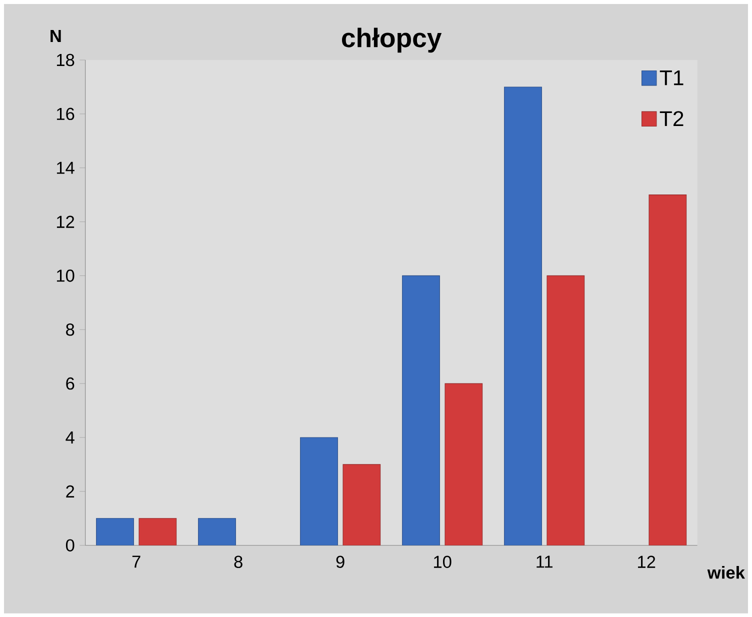 This screenshot has height=617, width=752. What do you see at coordinates (70, 329) in the screenshot?
I see `y-tick-label: 8` at bounding box center [70, 329].